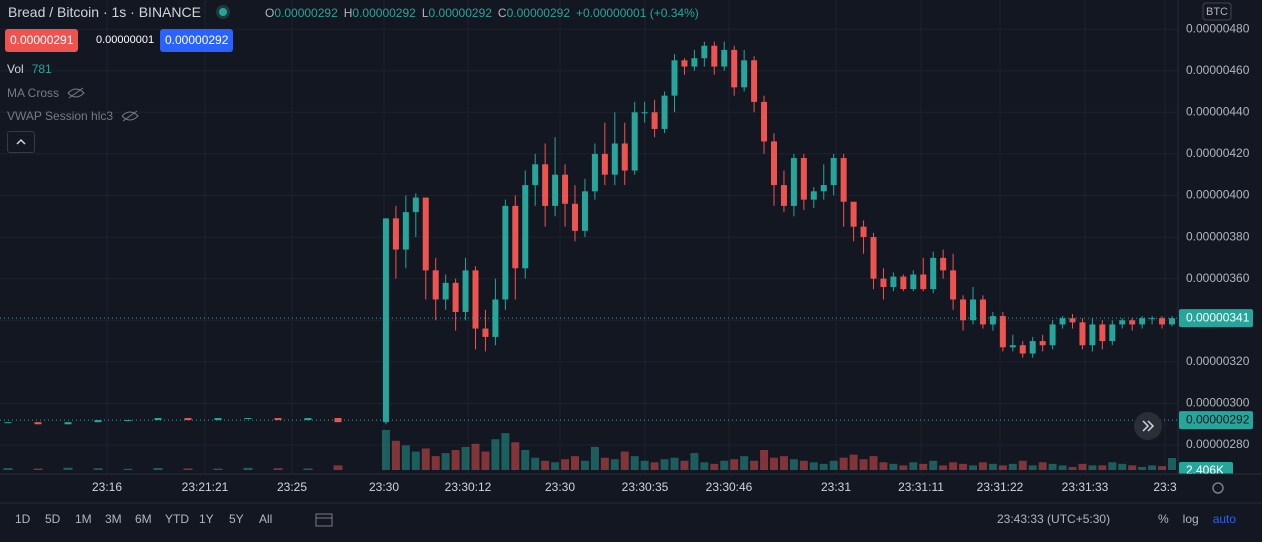 The image size is (1262, 542). Describe the element at coordinates (266, 519) in the screenshot. I see `range-button: All` at that location.